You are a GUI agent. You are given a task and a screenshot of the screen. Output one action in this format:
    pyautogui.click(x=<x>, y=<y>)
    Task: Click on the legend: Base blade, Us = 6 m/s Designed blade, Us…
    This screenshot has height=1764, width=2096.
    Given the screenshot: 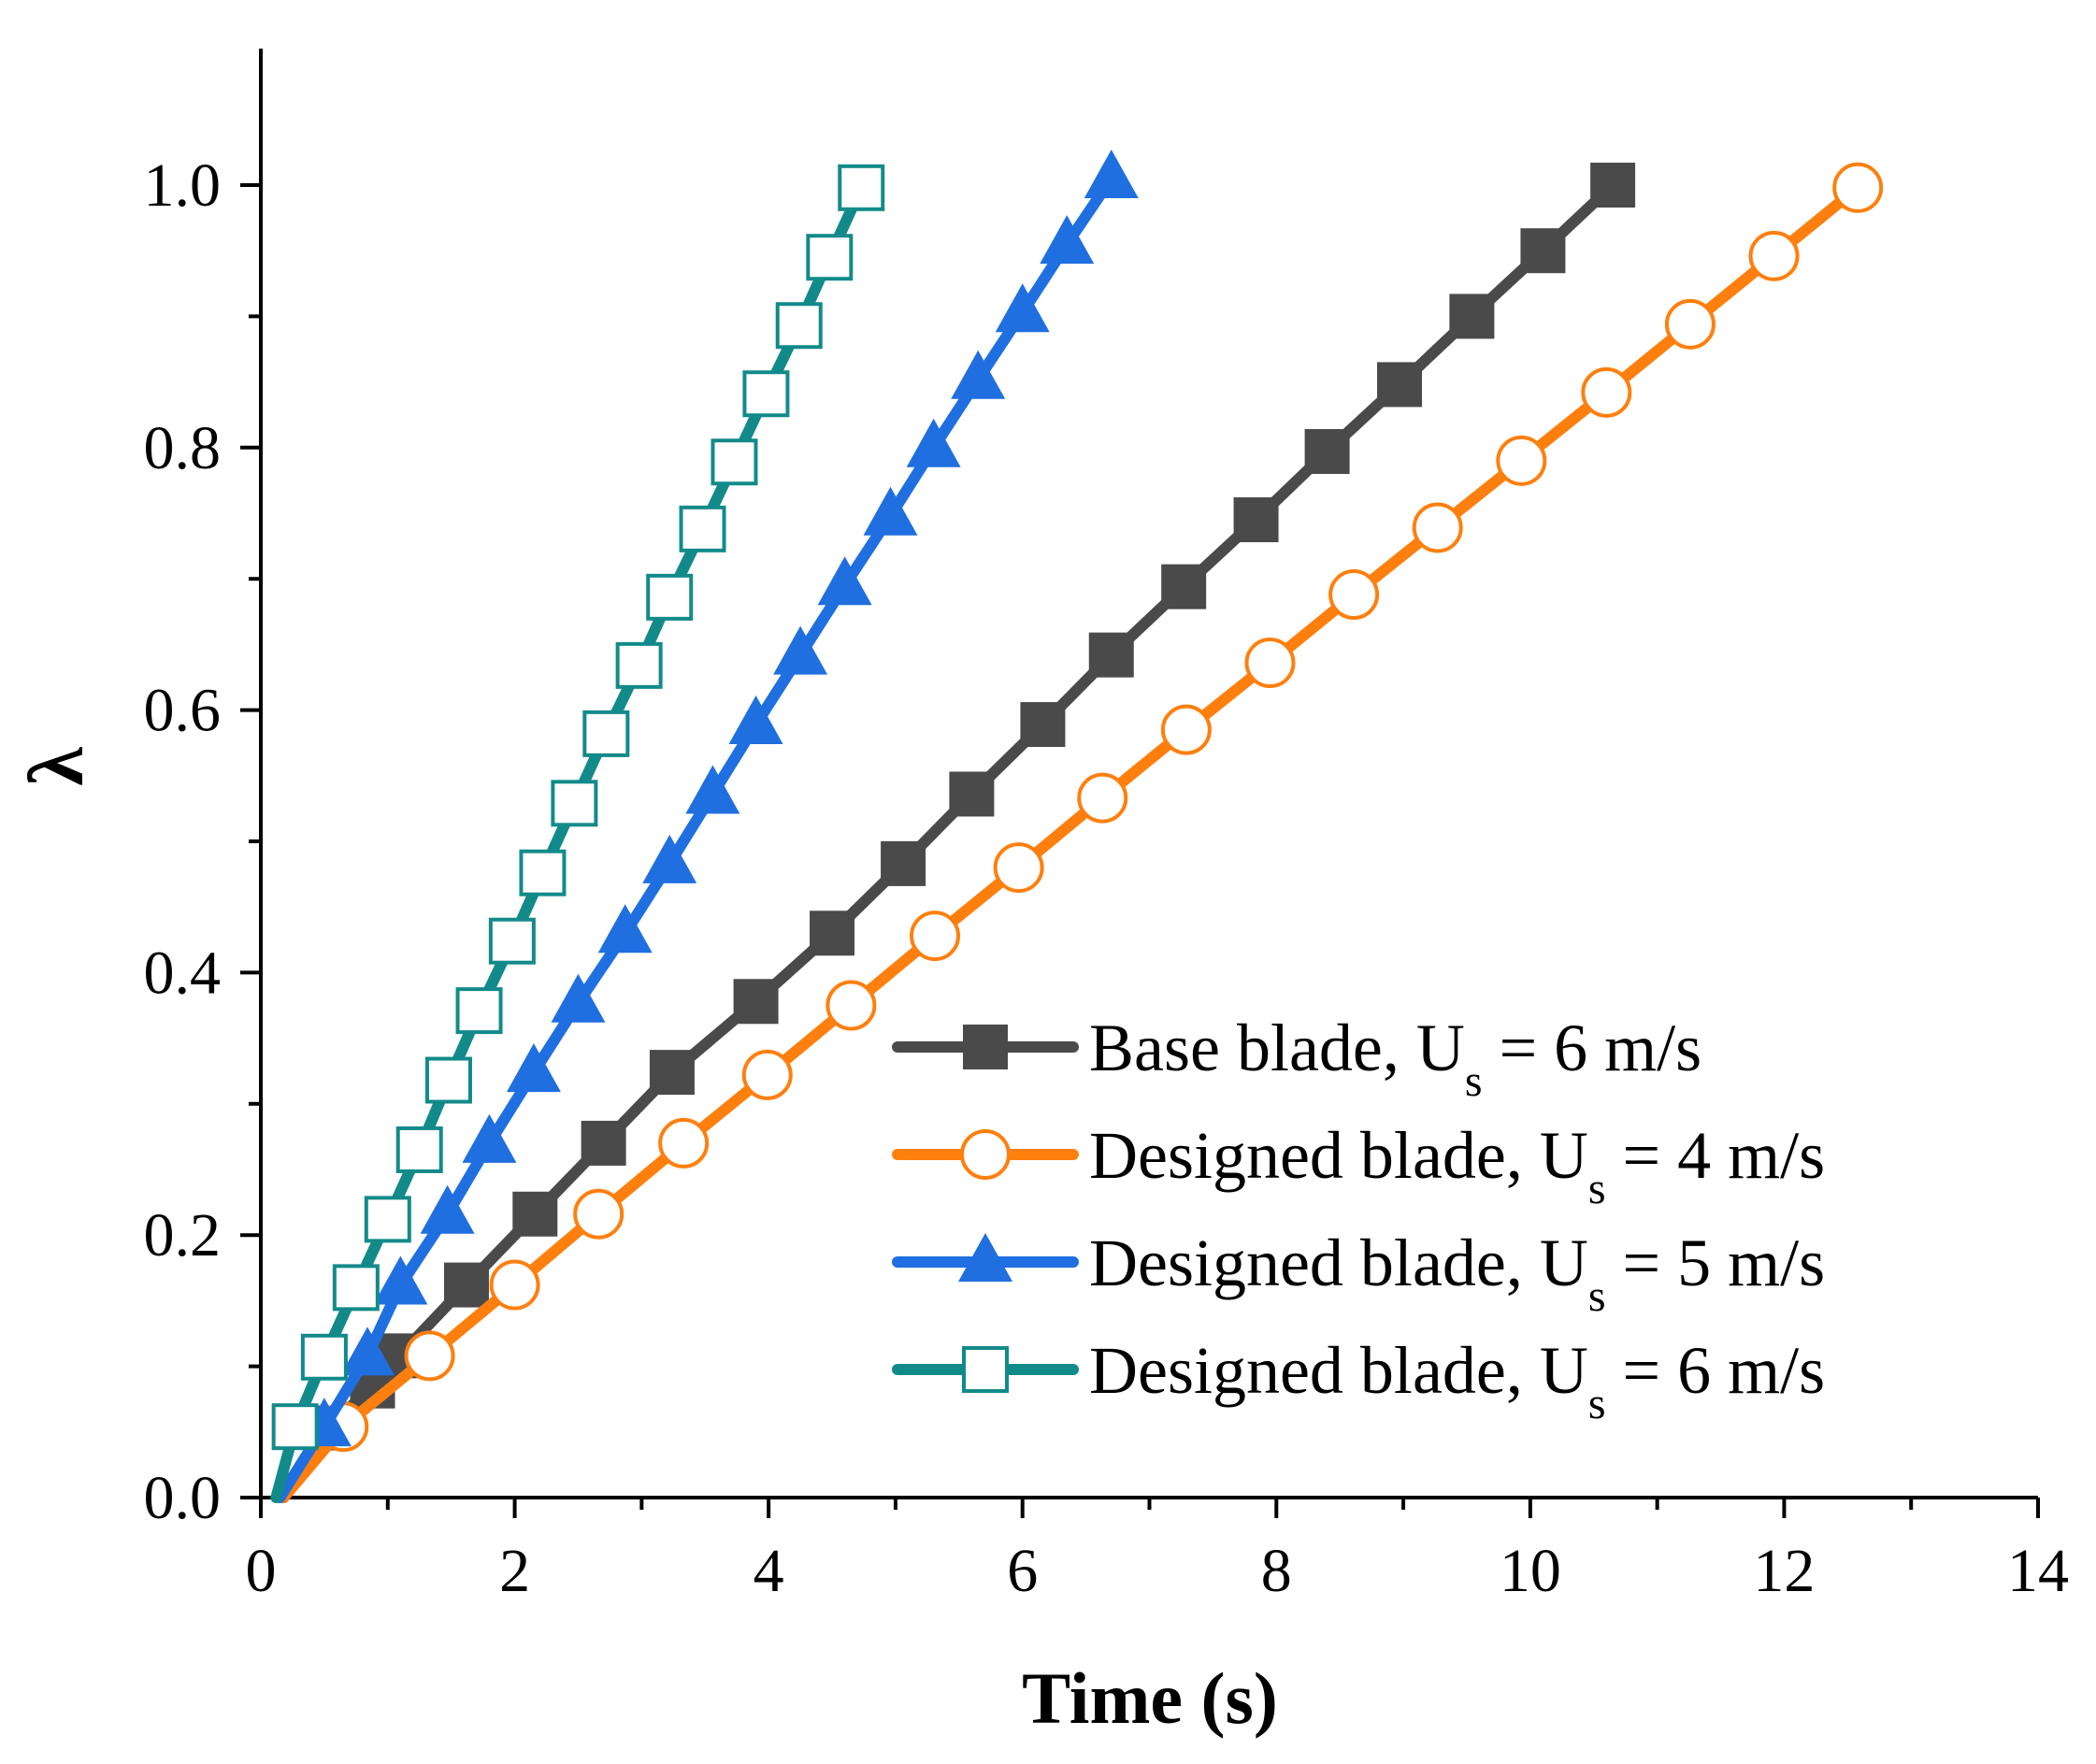 What is the action you would take?
    pyautogui.click(x=1358, y=1219)
    